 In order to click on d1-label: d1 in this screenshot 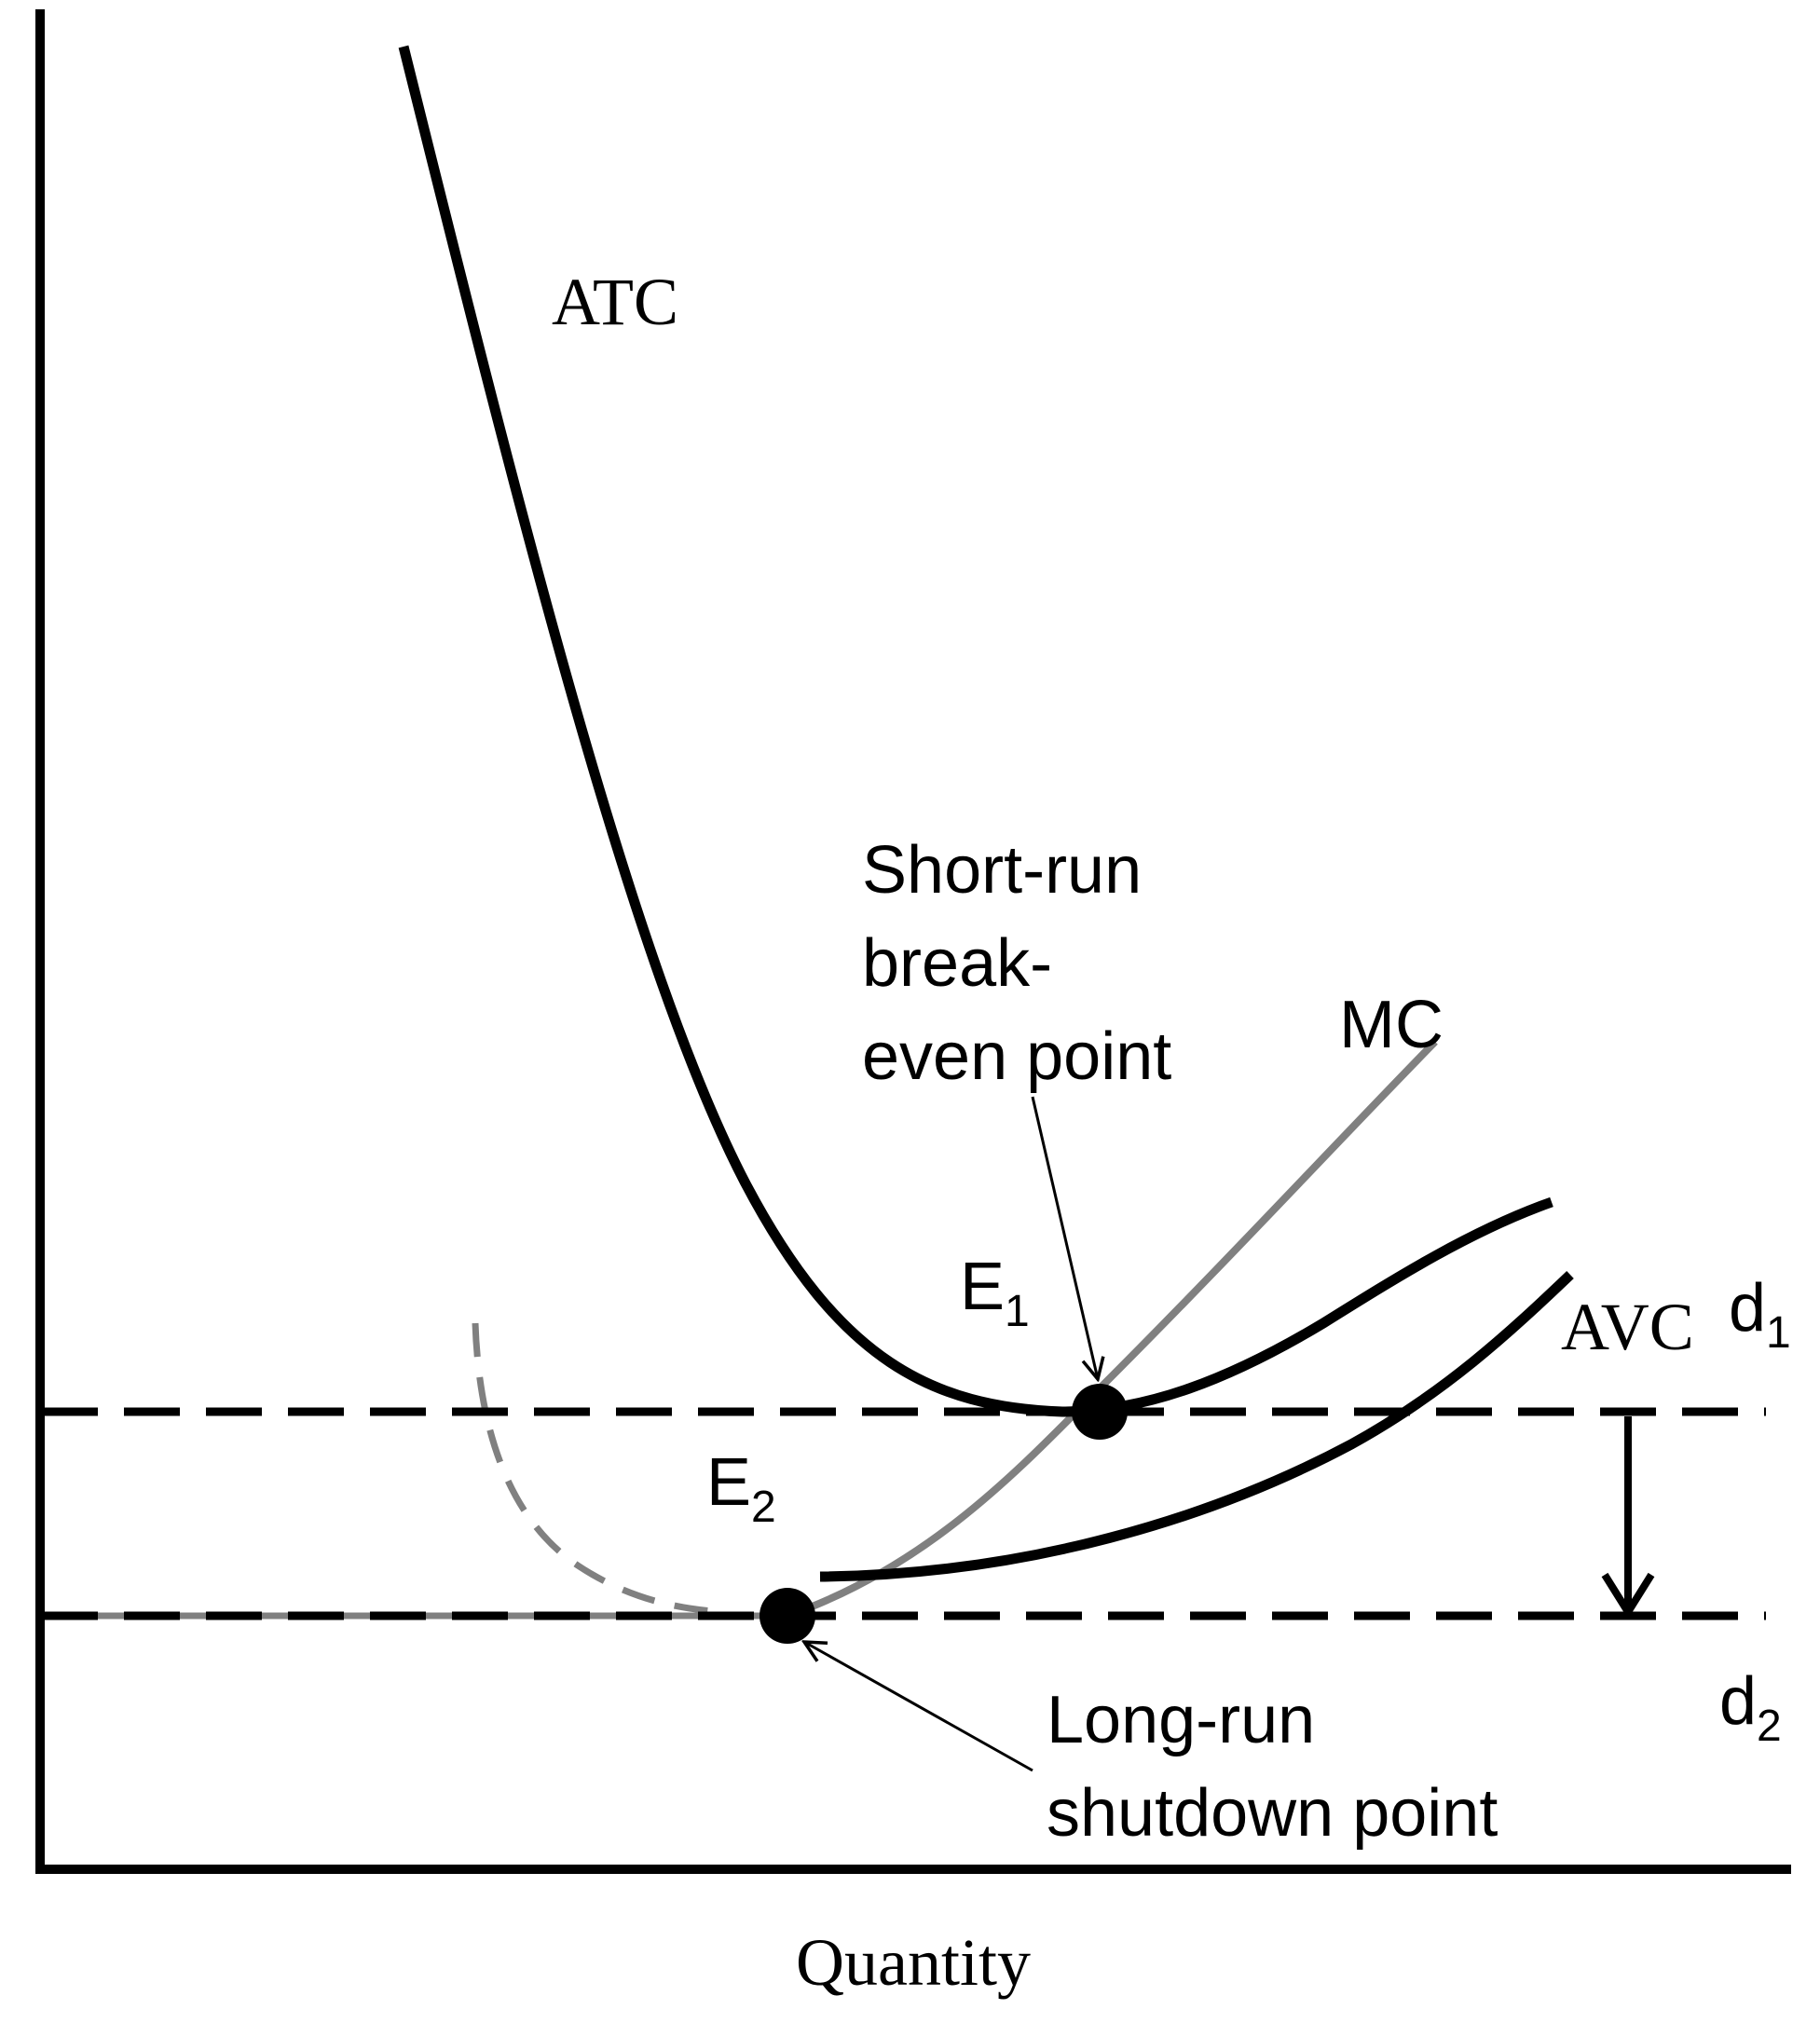, I will do `click(1760, 1314)`.